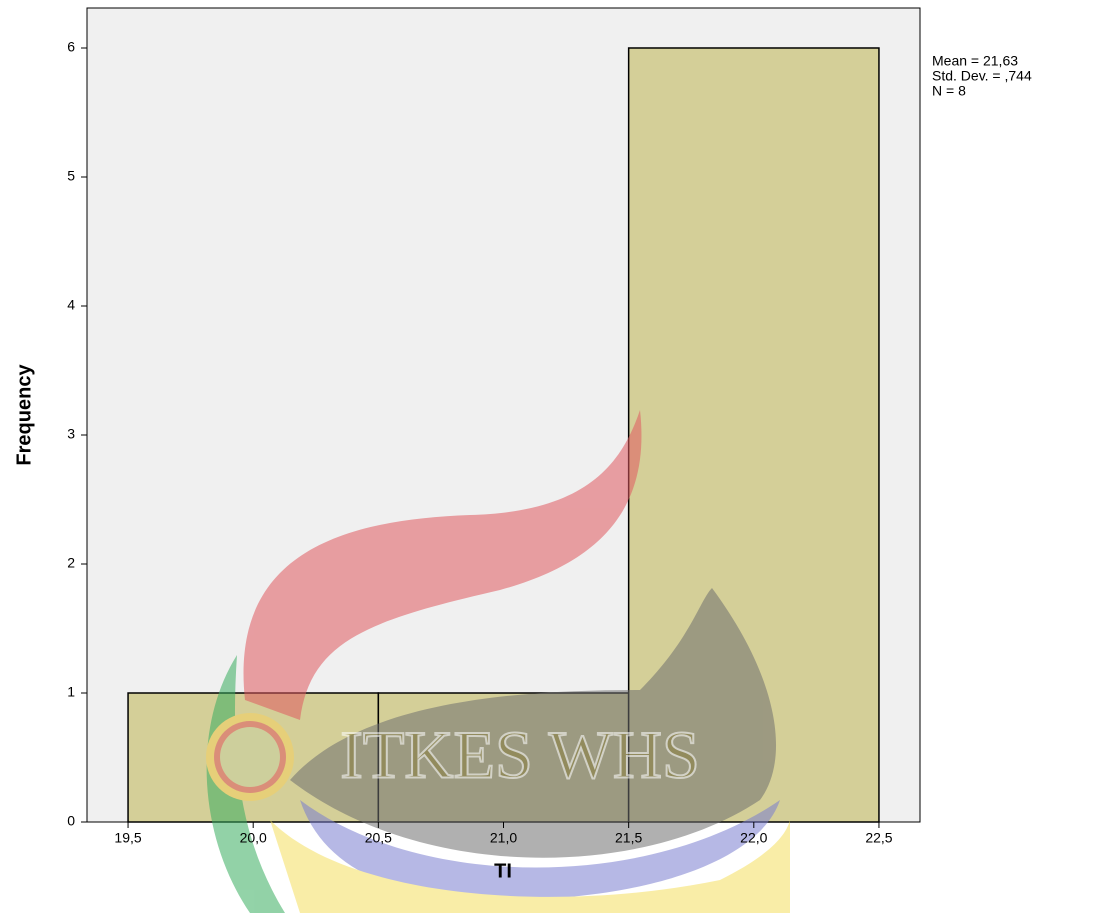  I want to click on x-tick-label: 20,5, so click(378, 838).